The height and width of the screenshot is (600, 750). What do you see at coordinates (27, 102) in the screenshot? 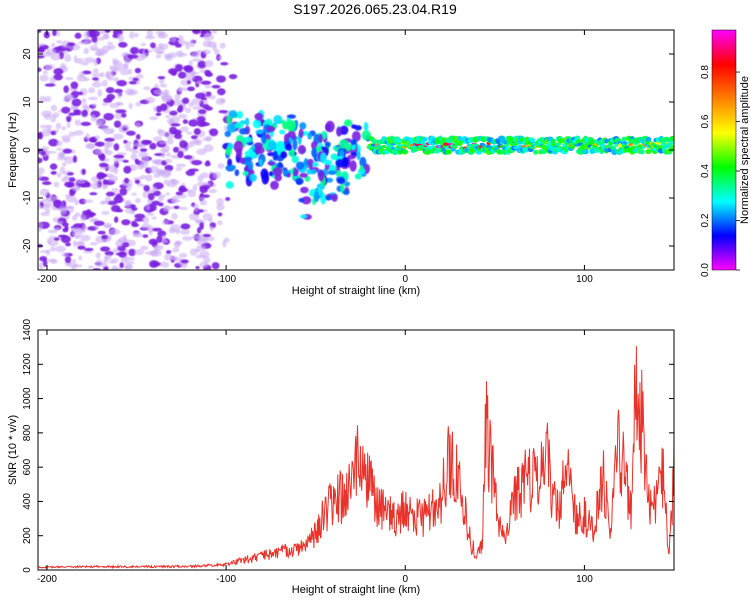
I see `y-tick-label: 10` at bounding box center [27, 102].